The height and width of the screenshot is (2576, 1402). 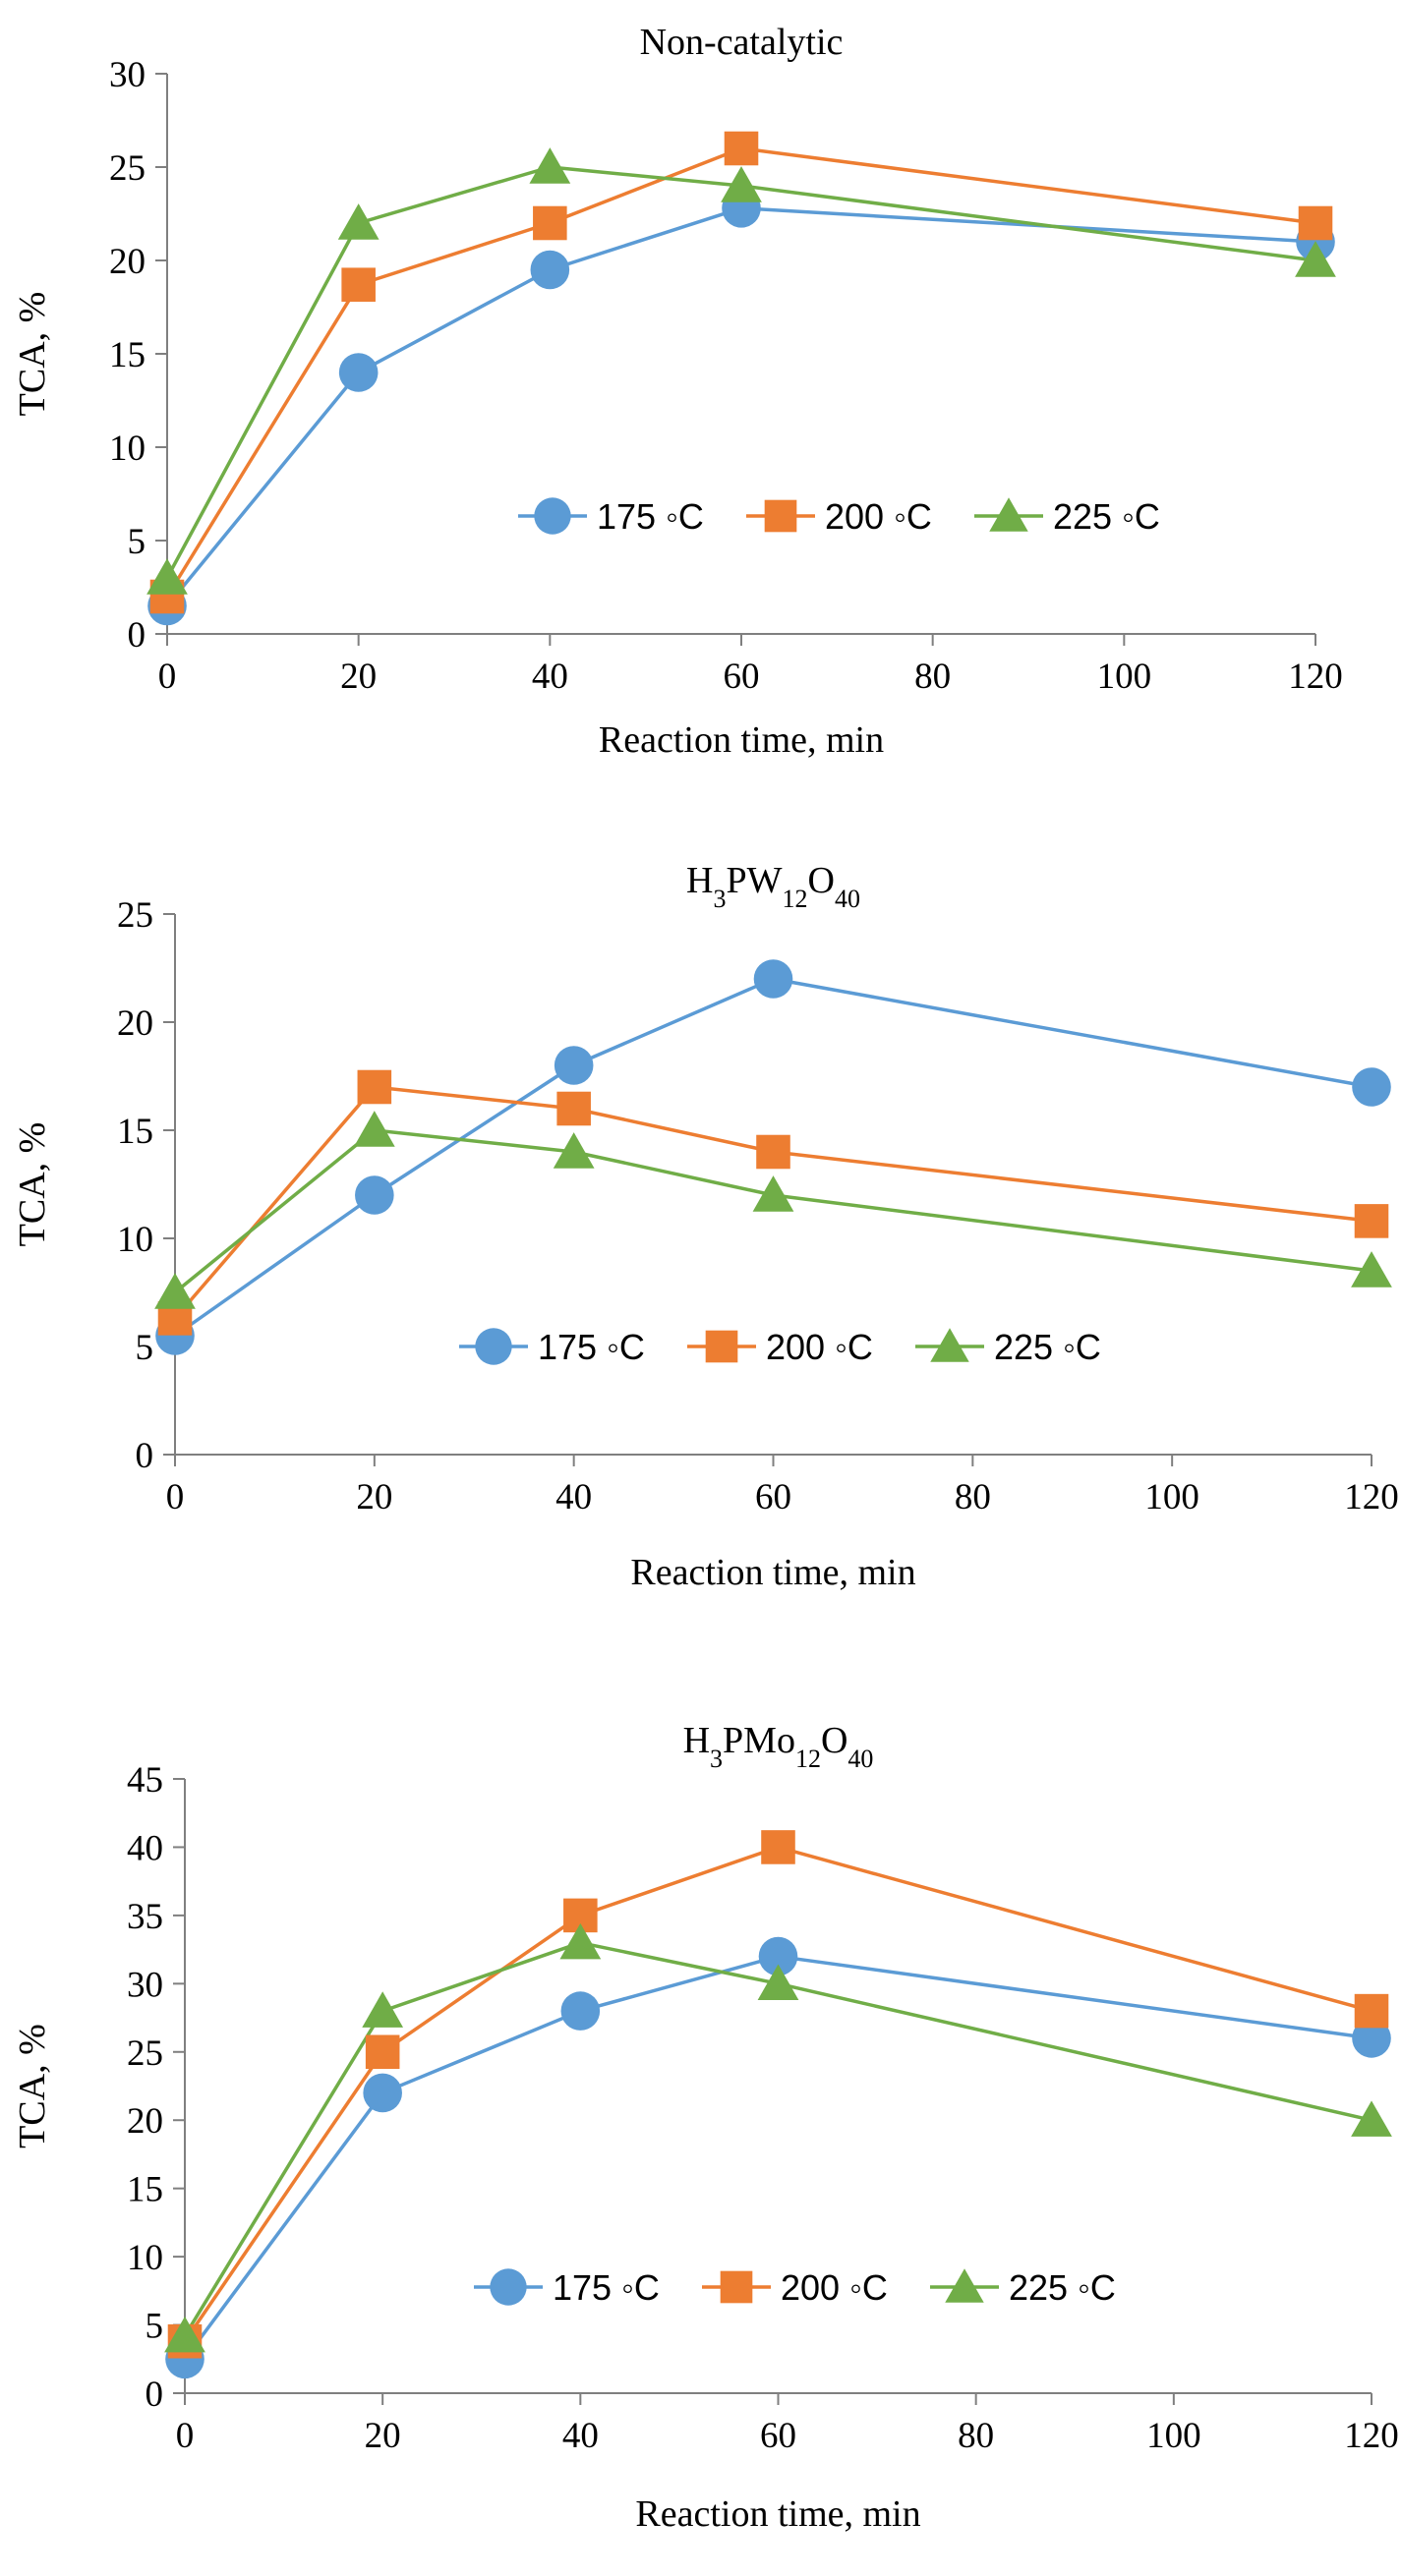 What do you see at coordinates (145, 1780) in the screenshot?
I see `y-tick-label: 45` at bounding box center [145, 1780].